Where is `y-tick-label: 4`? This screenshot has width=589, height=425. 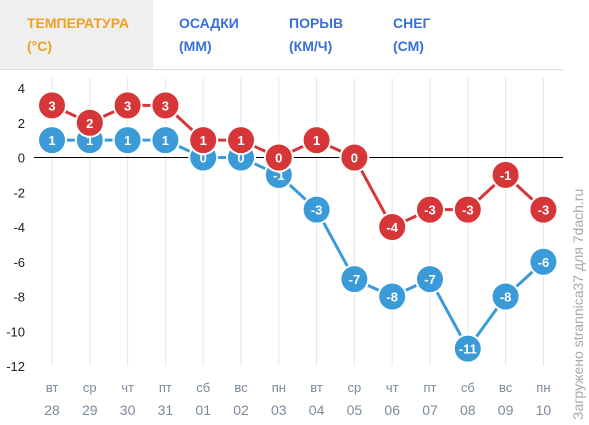 y-tick-label: 4 is located at coordinates (21, 88).